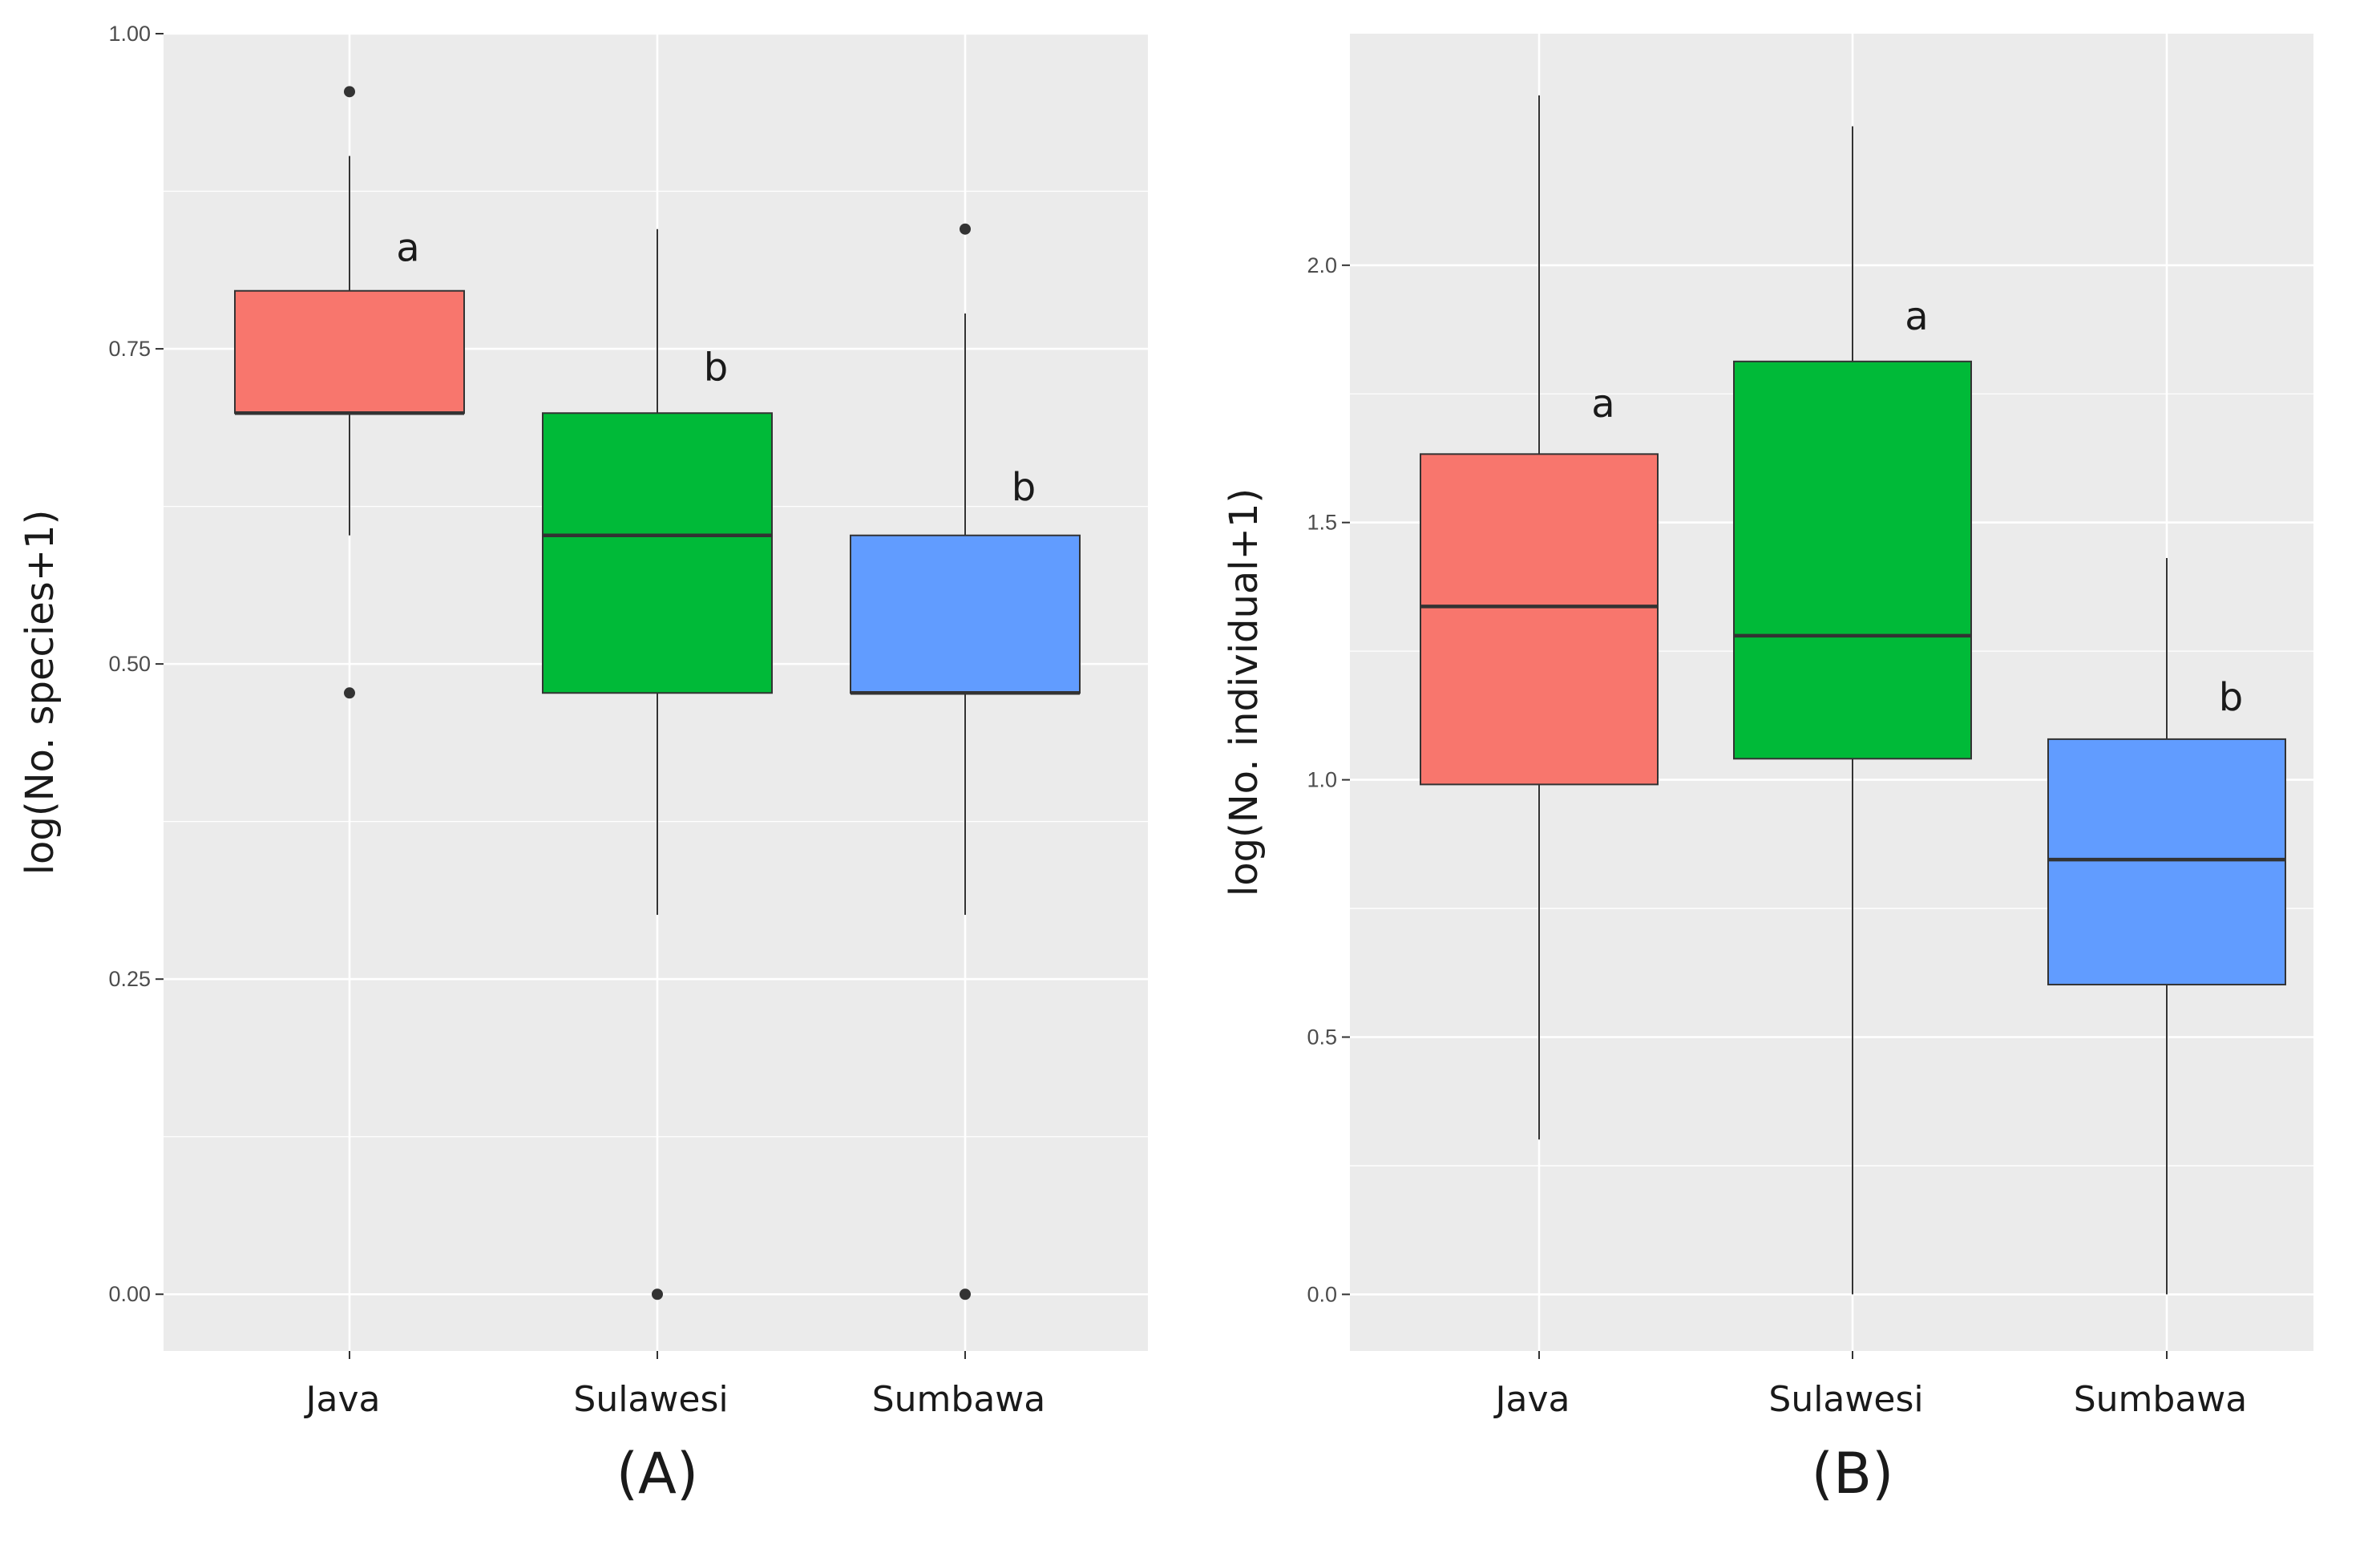 This screenshot has height=1541, width=2380. Describe the element at coordinates (1917, 316) in the screenshot. I see `significance-letter-sulawesi: a` at that location.